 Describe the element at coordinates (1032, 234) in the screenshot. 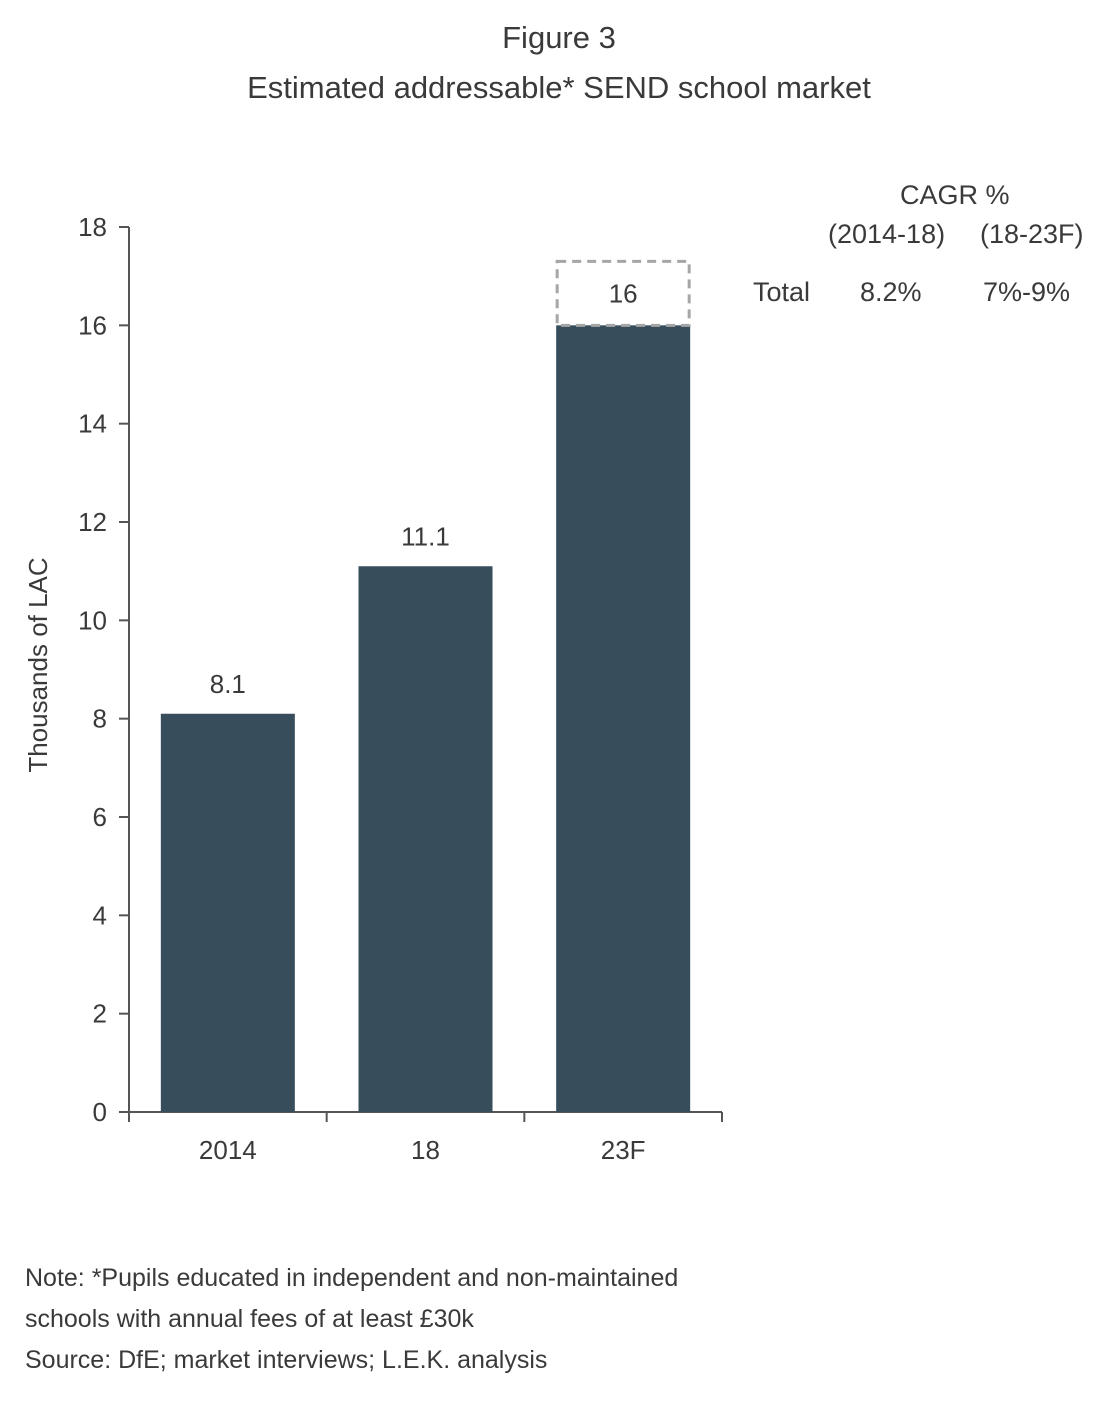

I see `cagr-period-2: (18-23F)` at that location.